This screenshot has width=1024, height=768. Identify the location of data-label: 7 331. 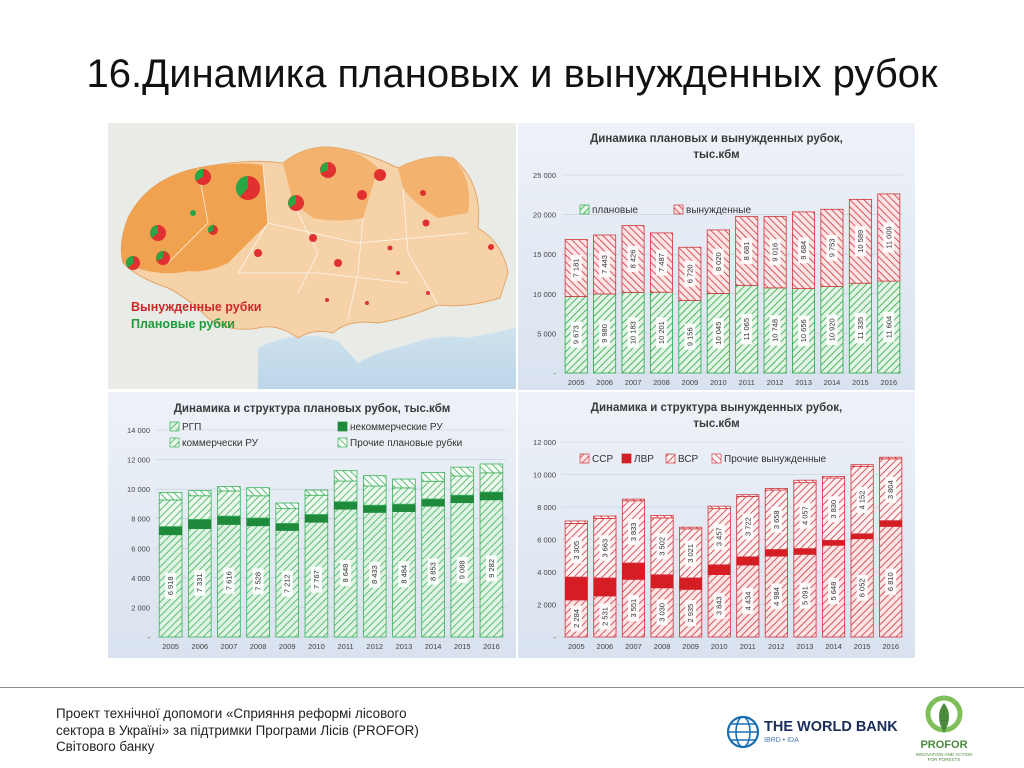
(199, 582).